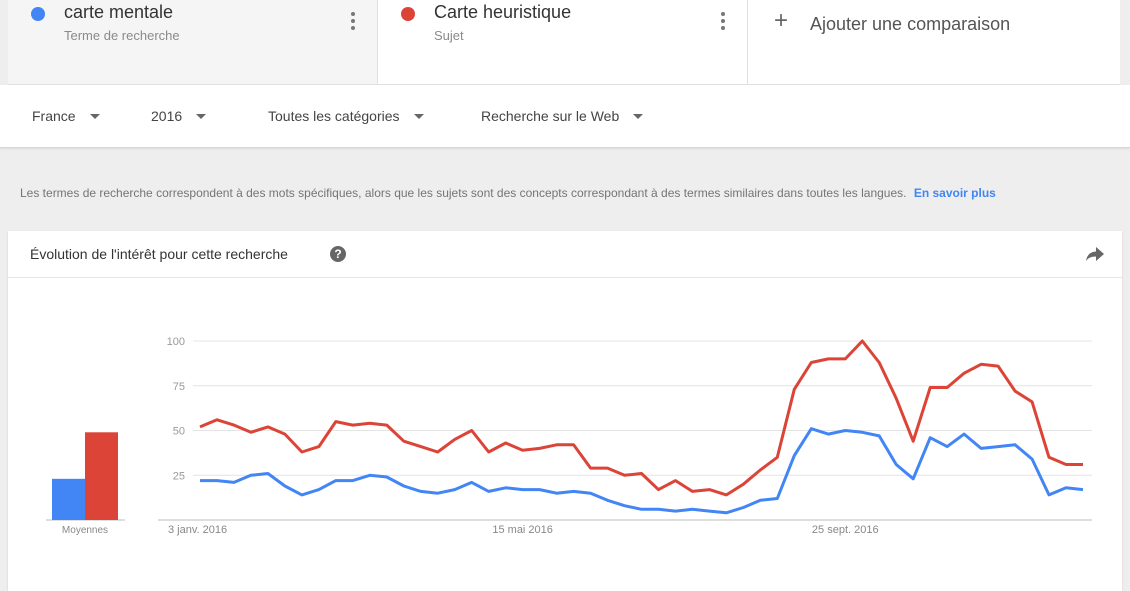 Image resolution: width=1130 pixels, height=591 pixels. What do you see at coordinates (934, 42) in the screenshot?
I see `add-comparison-button: + Ajouter une comparaison` at bounding box center [934, 42].